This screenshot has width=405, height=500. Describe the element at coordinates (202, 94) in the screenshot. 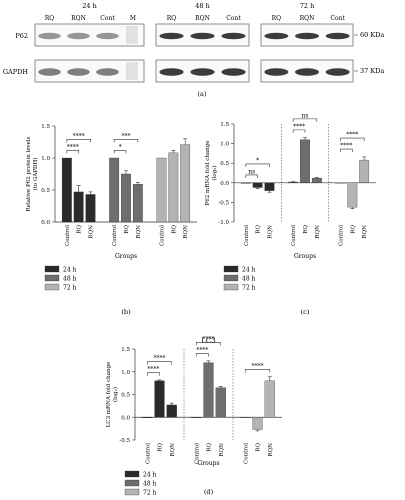

I see `panel-label-a: (a)` at that location.